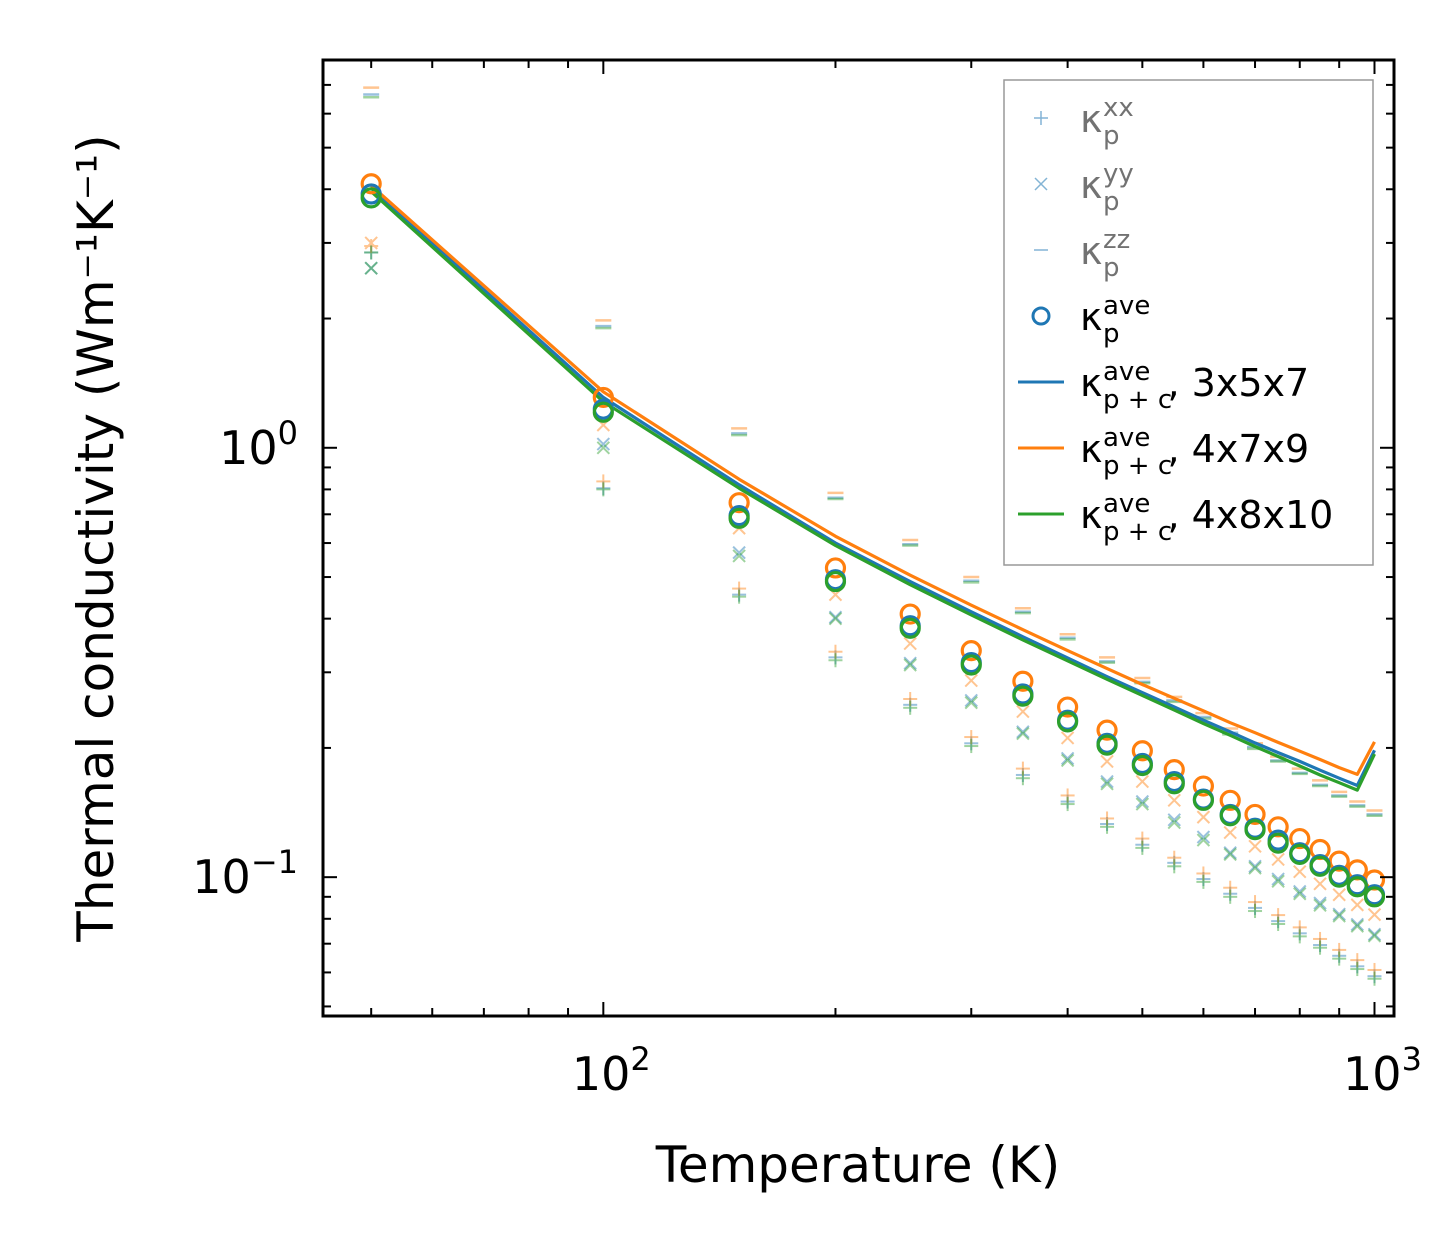  What do you see at coordinates (1126, 306) in the screenshot?
I see `legend-label-sup: ave` at bounding box center [1126, 306].